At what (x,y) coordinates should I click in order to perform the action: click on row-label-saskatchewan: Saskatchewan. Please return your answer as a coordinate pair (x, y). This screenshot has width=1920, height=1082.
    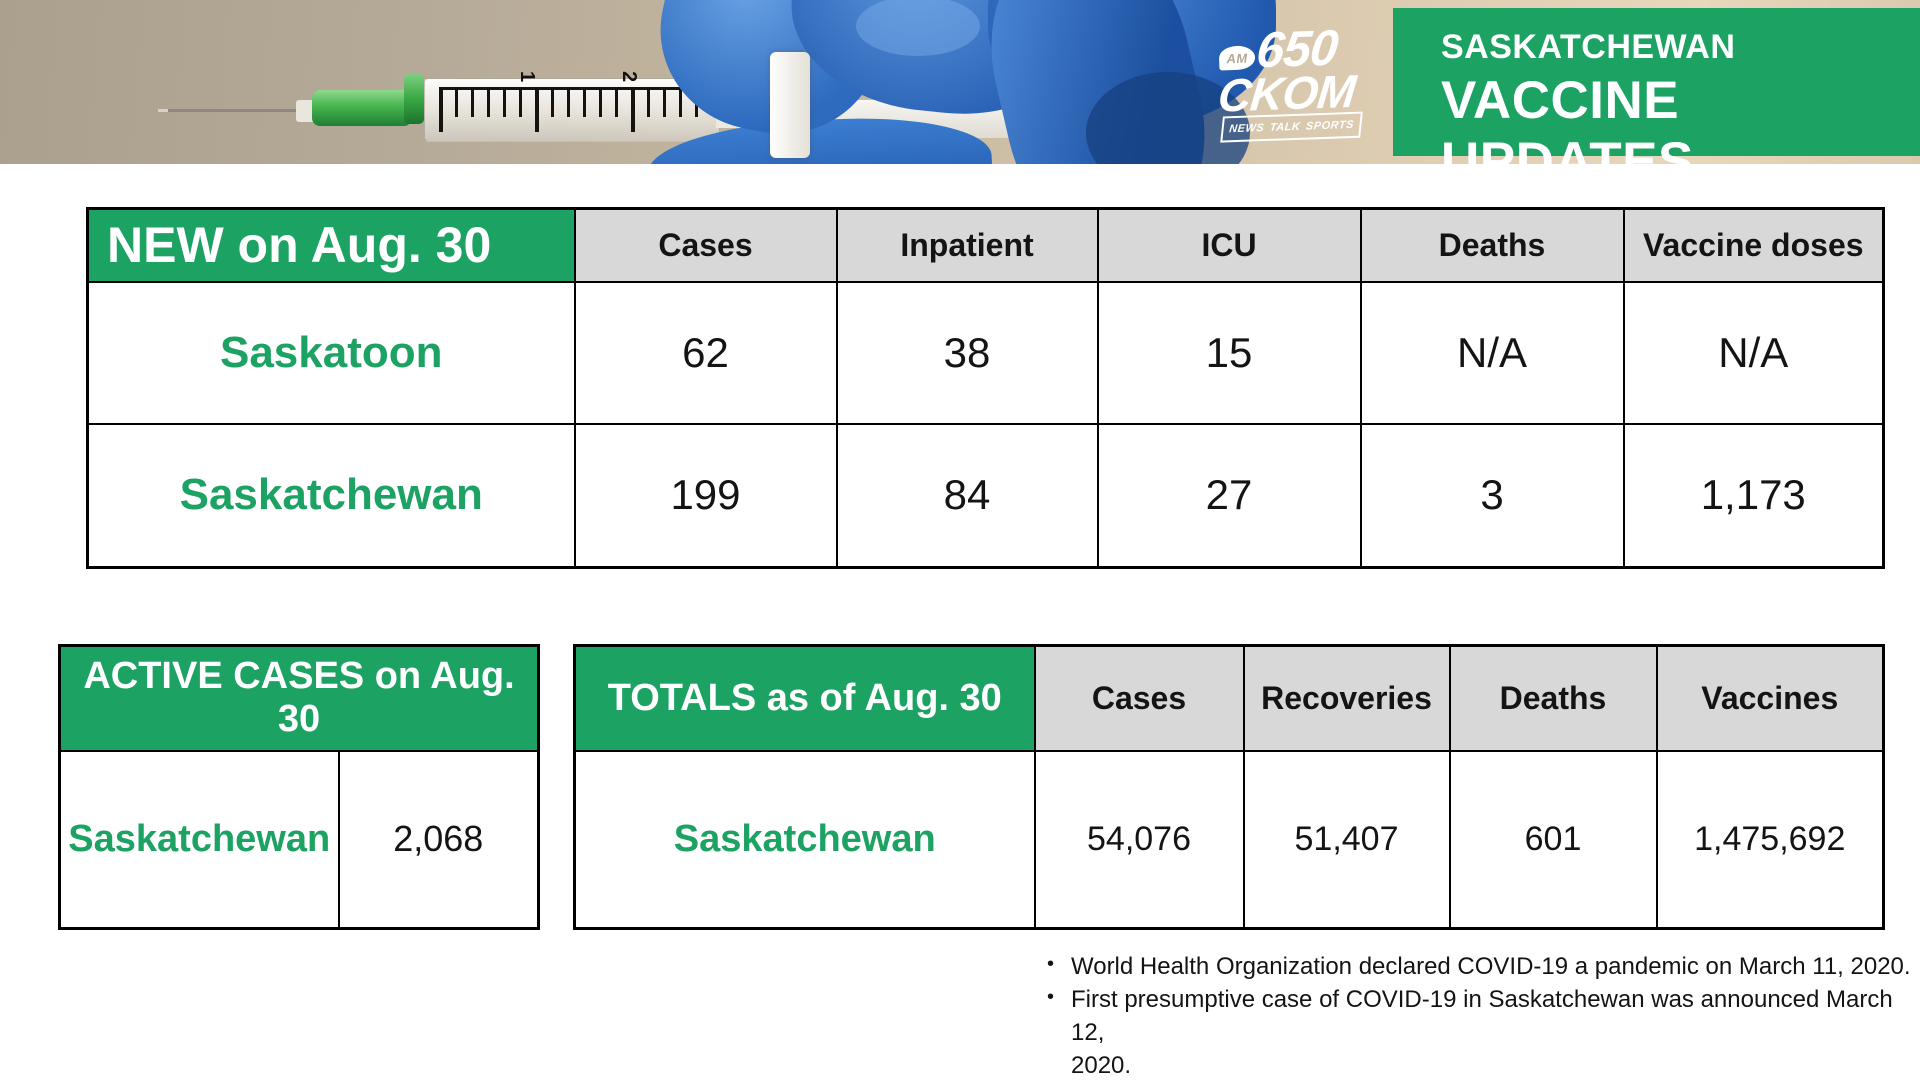
    Looking at the image, I should click on (331, 495).